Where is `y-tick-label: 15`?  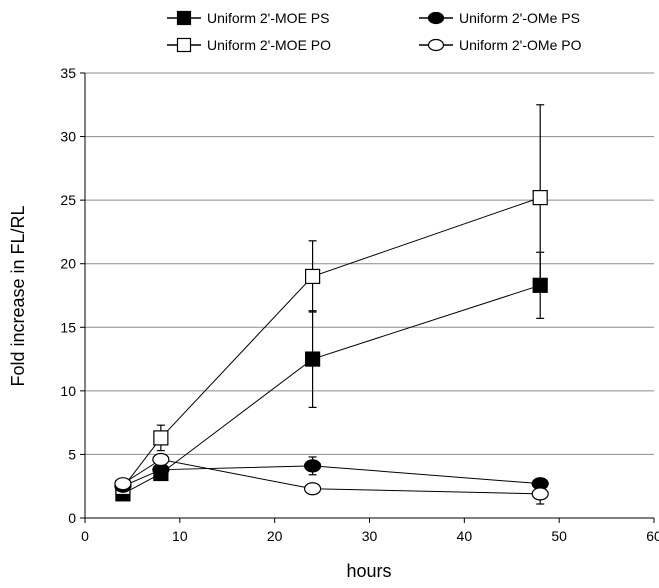 y-tick-label: 15 is located at coordinates (68, 327).